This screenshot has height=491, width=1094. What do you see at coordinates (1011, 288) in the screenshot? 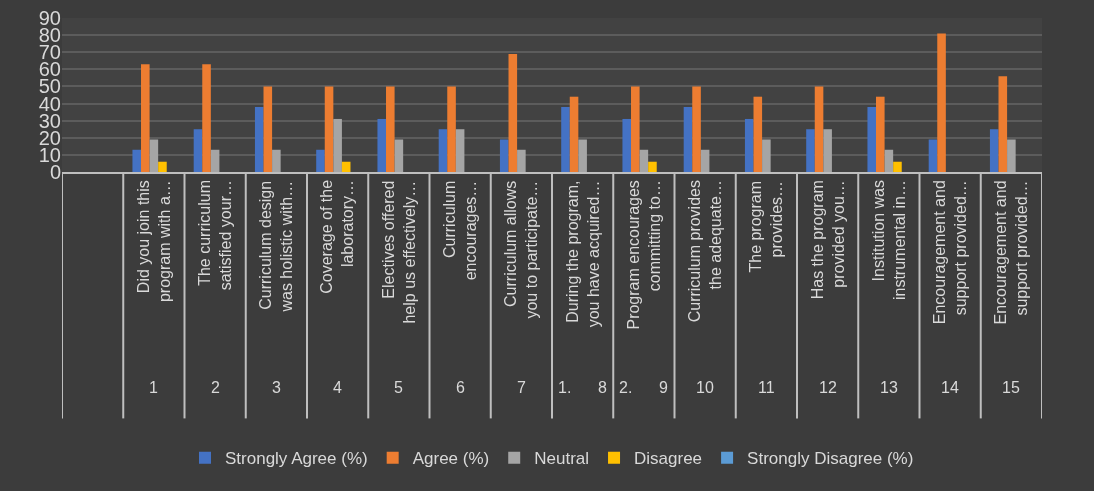
I see `category-label: Encouragement and support provided… 15` at bounding box center [1011, 288].